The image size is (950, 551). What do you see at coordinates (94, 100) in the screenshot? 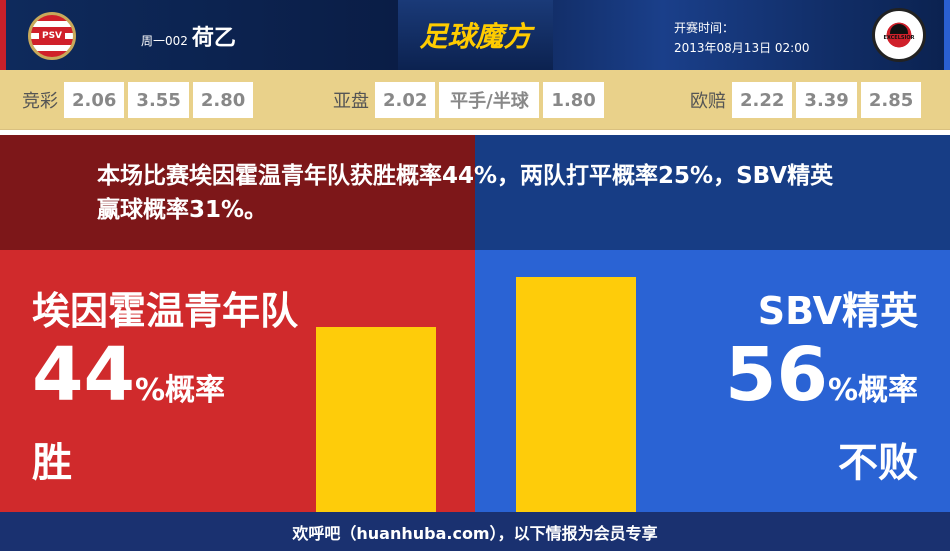
I see `odds-value: 2.06` at bounding box center [94, 100].